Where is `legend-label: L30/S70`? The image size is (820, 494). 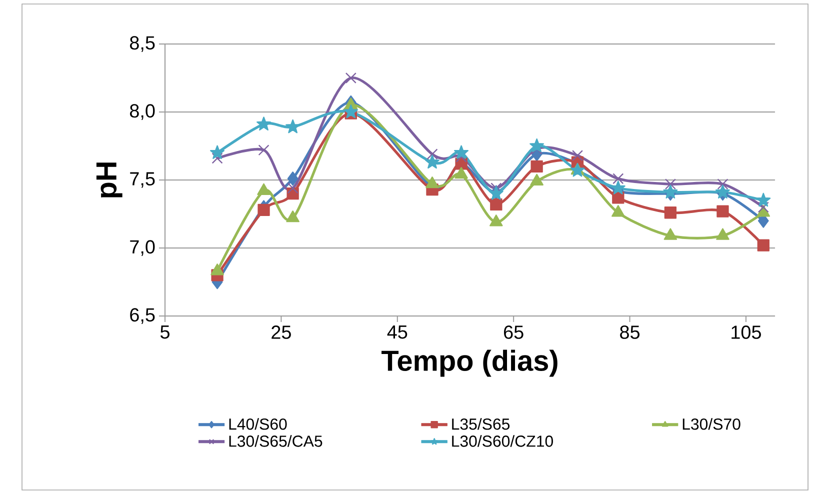
legend-label: L30/S70 is located at coordinates (711, 424).